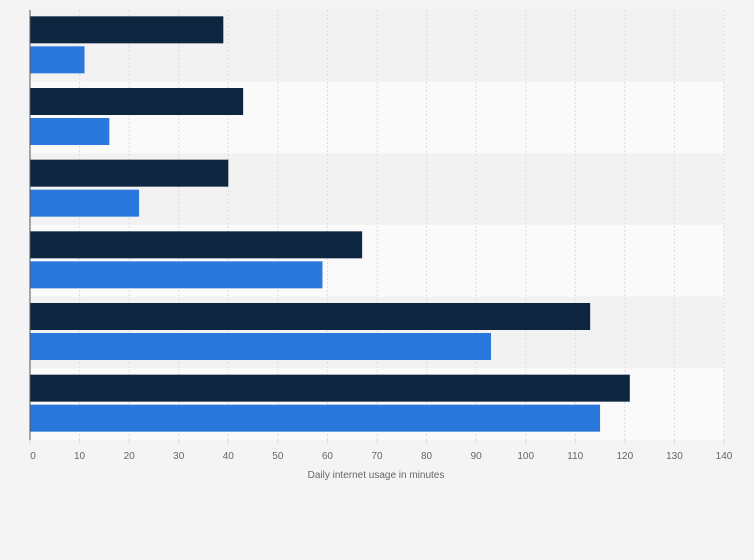 The height and width of the screenshot is (560, 754). Describe the element at coordinates (376, 475) in the screenshot. I see `x-axis-title: Daily internet usage in minutes` at that location.